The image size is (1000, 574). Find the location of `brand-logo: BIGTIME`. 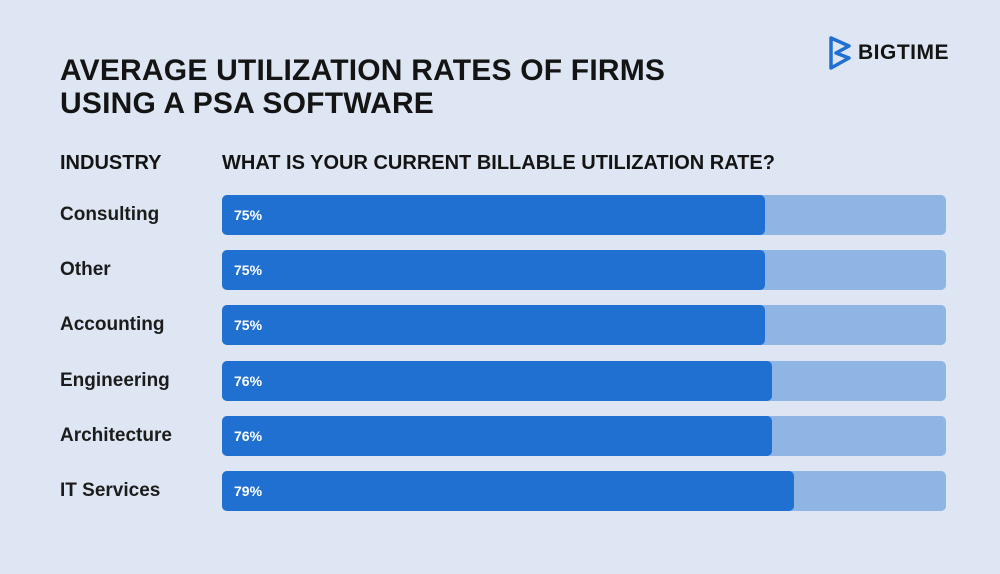

brand-logo: BIGTIME is located at coordinates (888, 53).